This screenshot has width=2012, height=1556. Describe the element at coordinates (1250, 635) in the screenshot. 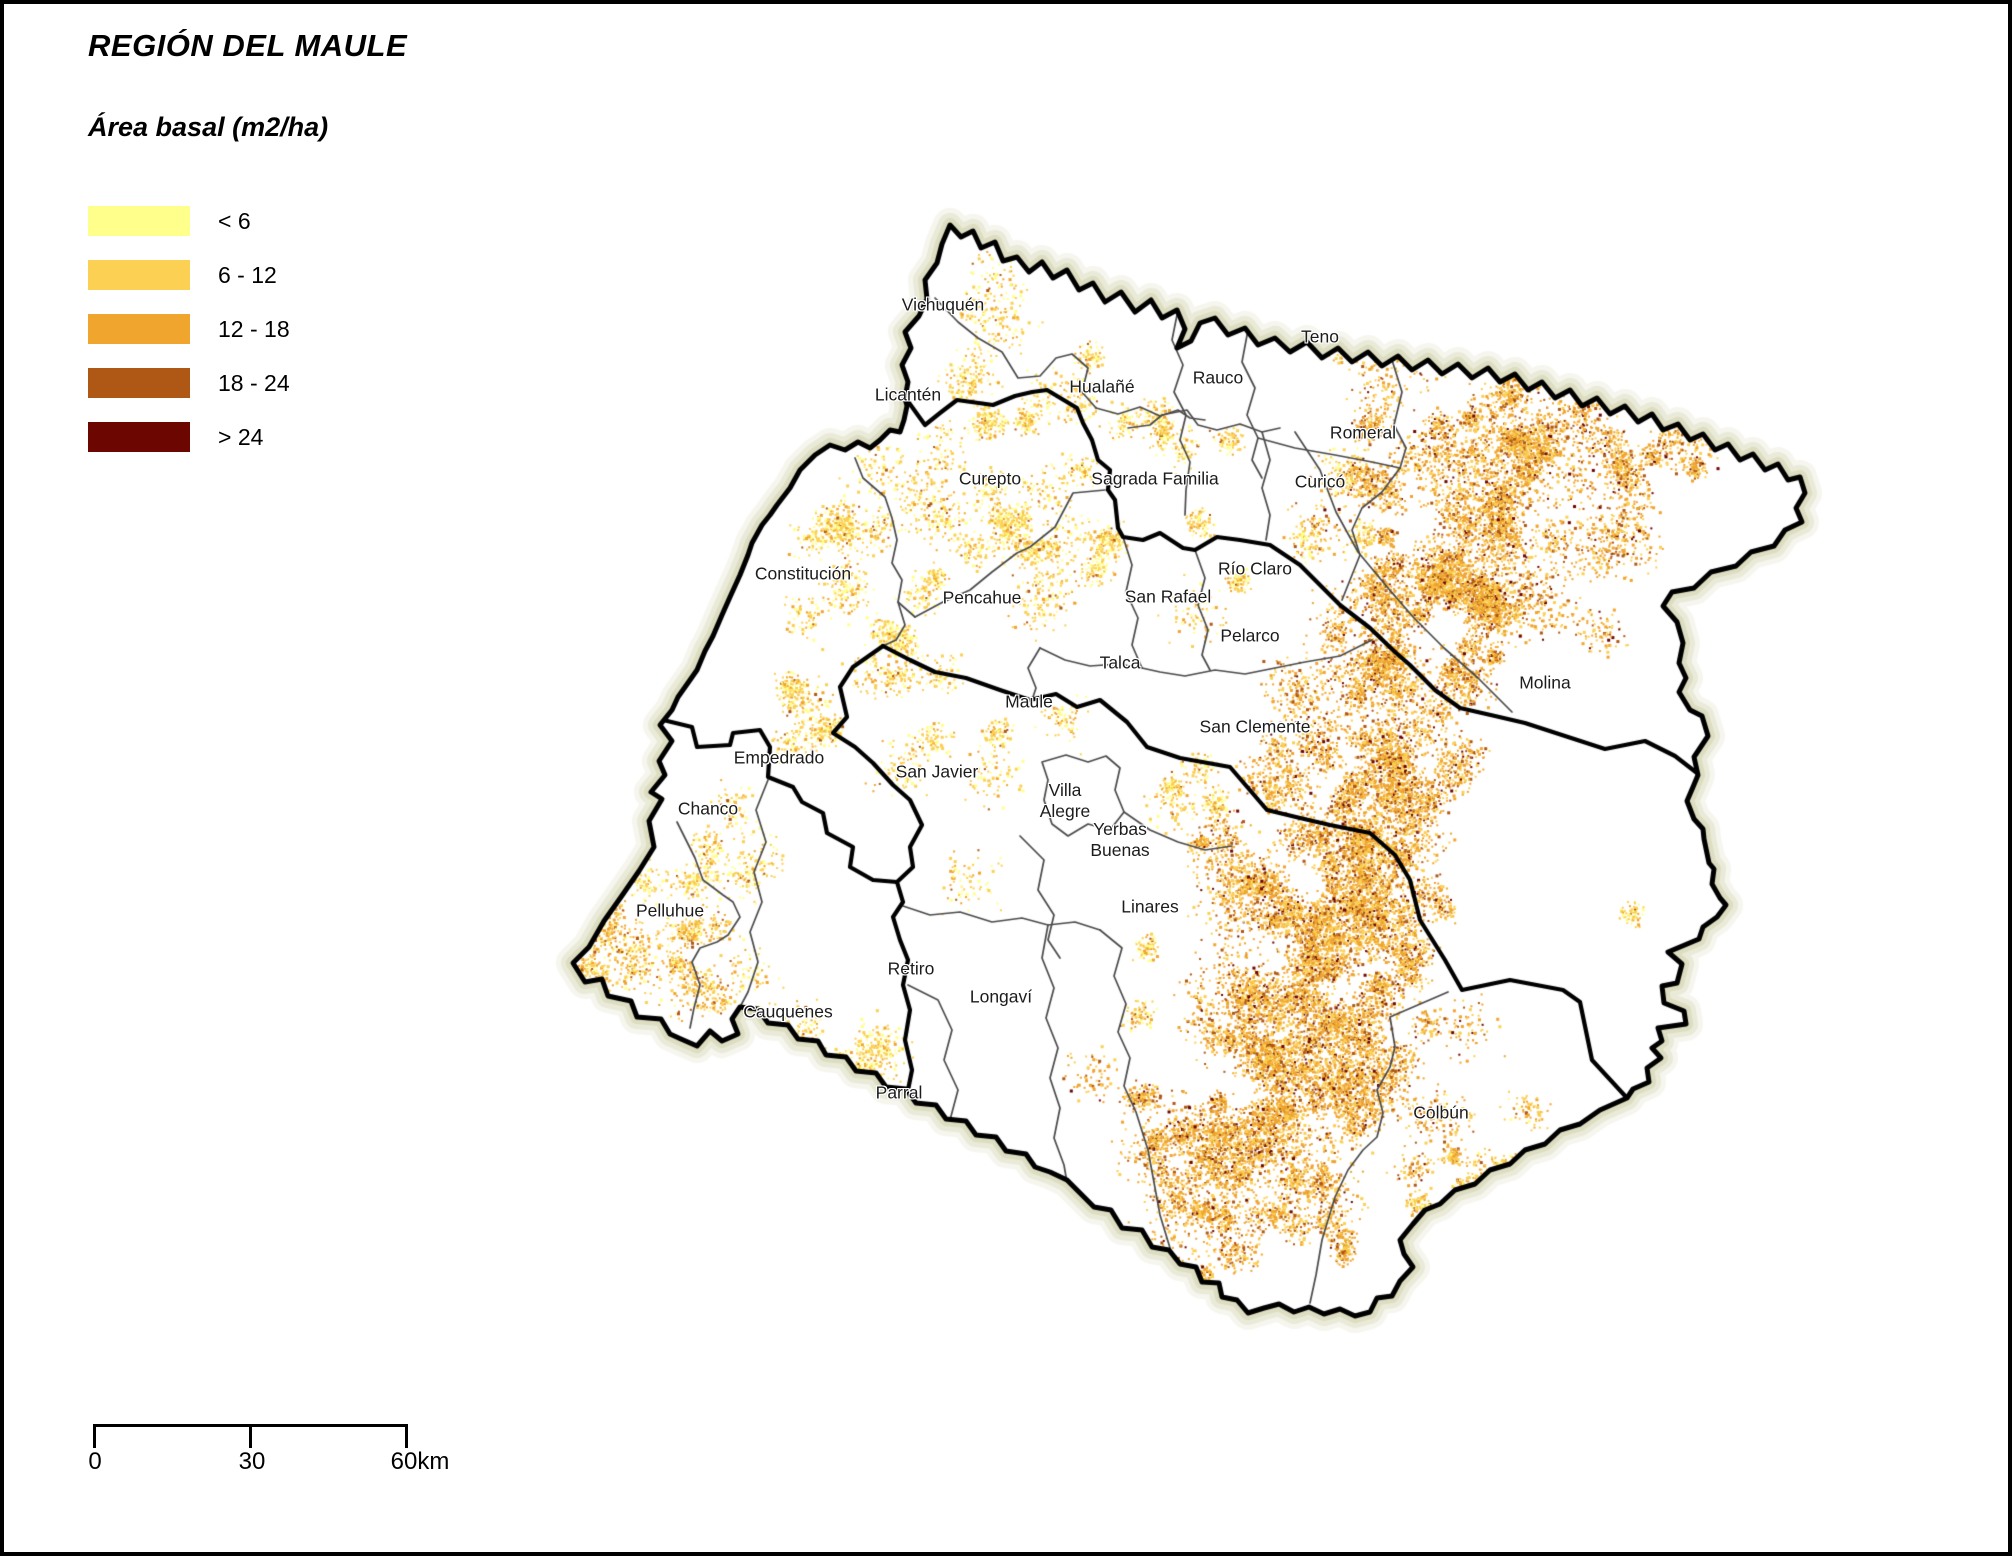

I see `comuna-label: Pelarco` at that location.